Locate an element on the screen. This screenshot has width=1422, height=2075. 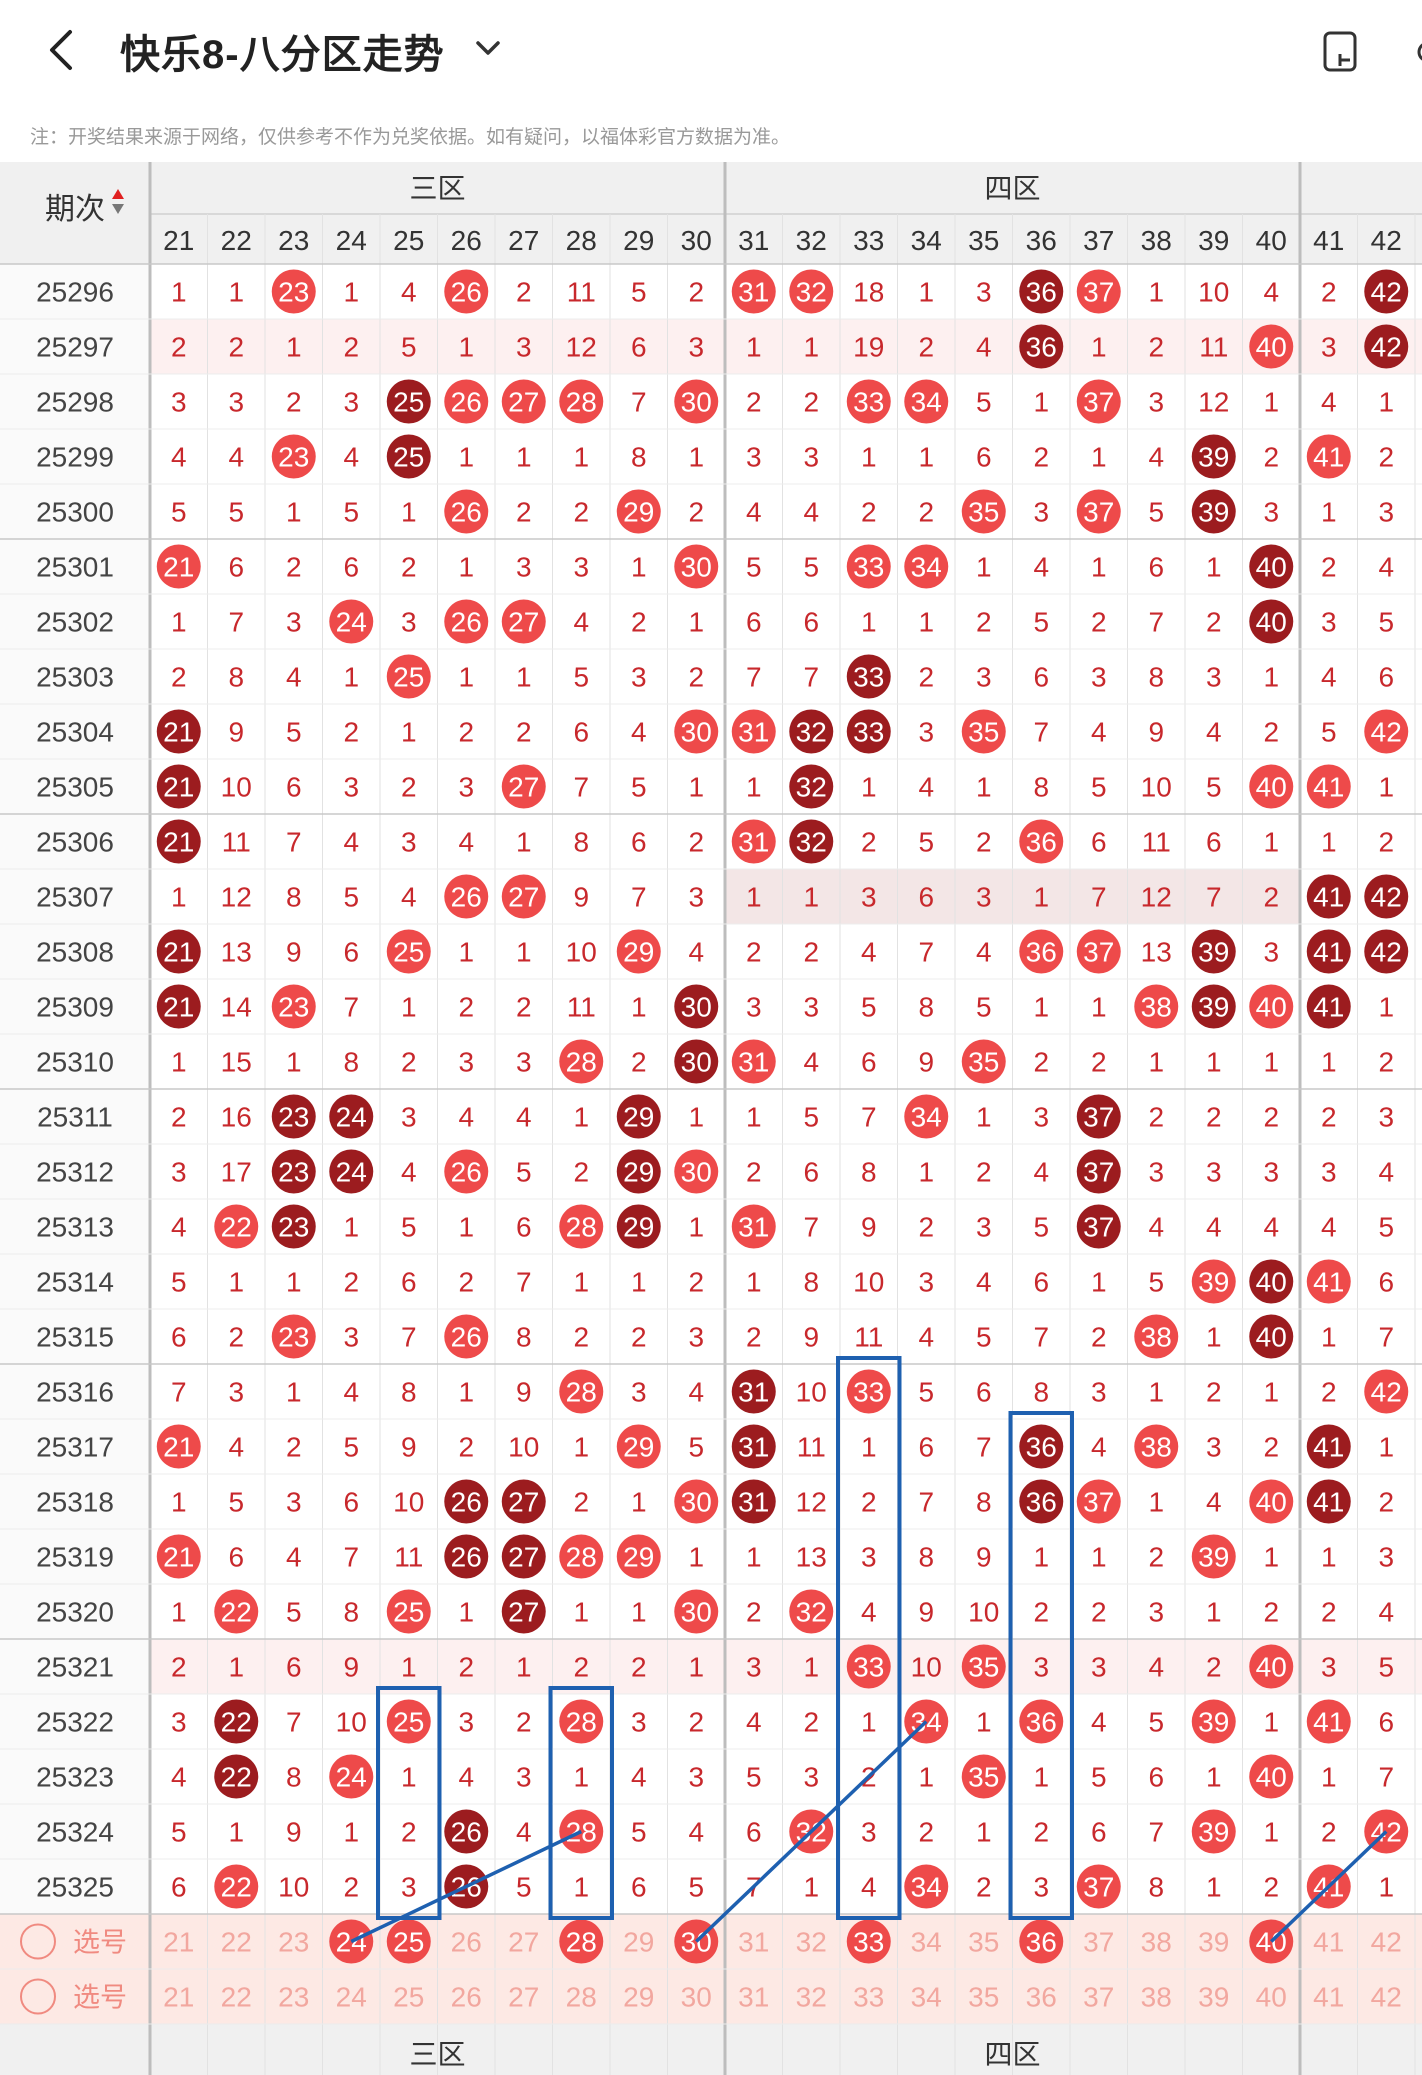
device-icon is located at coordinates (1342, 52).